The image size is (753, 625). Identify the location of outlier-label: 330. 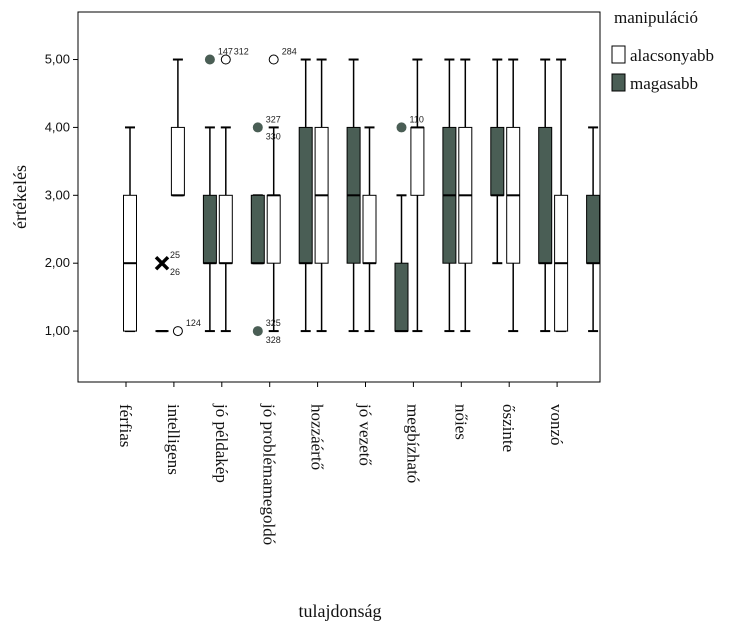
(273, 136).